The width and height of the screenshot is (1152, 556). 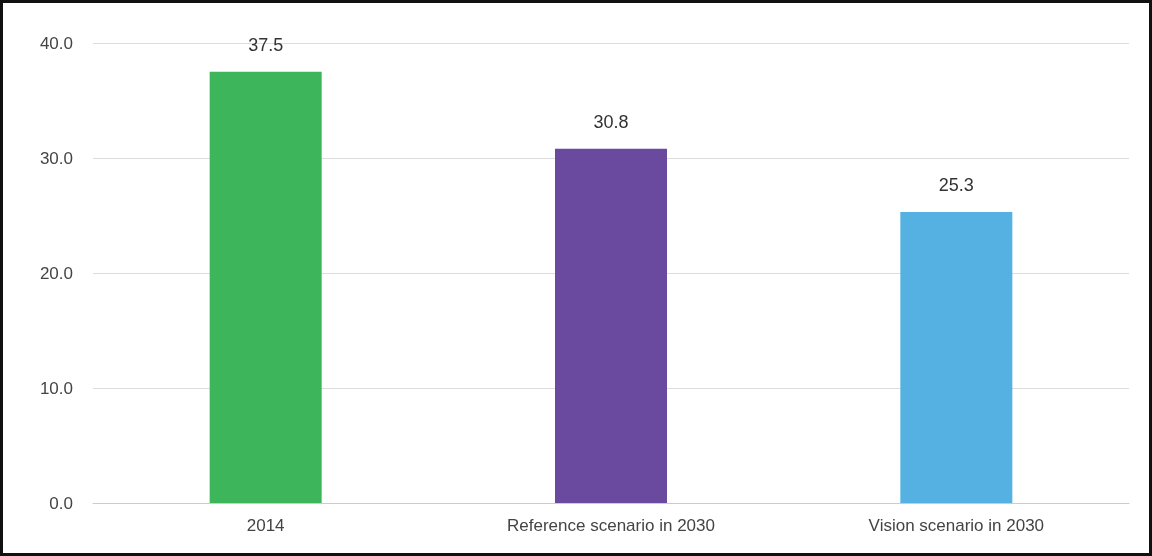 What do you see at coordinates (56, 273) in the screenshot?
I see `y-tick-label: 20.0` at bounding box center [56, 273].